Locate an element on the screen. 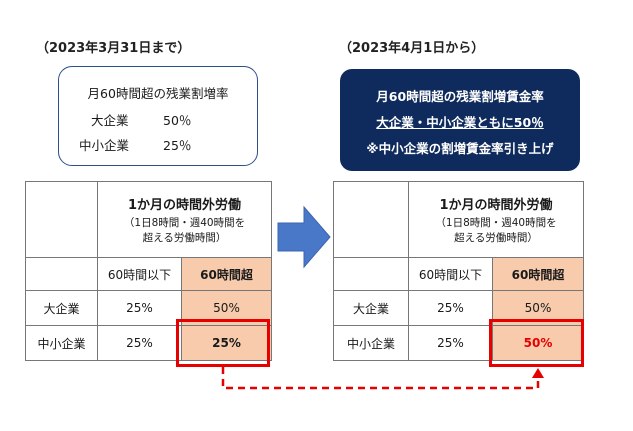  right-highlight-box is located at coordinates (536, 343).